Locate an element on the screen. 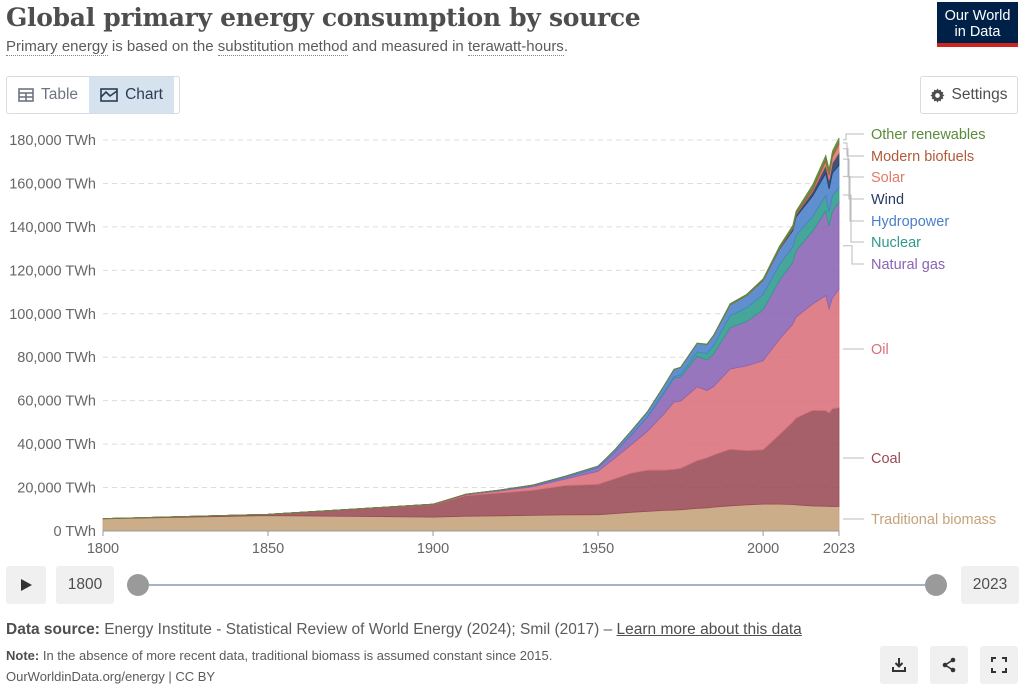 This screenshot has width=1024, height=693. y-tick-label: 120,000 TWh is located at coordinates (52, 271).